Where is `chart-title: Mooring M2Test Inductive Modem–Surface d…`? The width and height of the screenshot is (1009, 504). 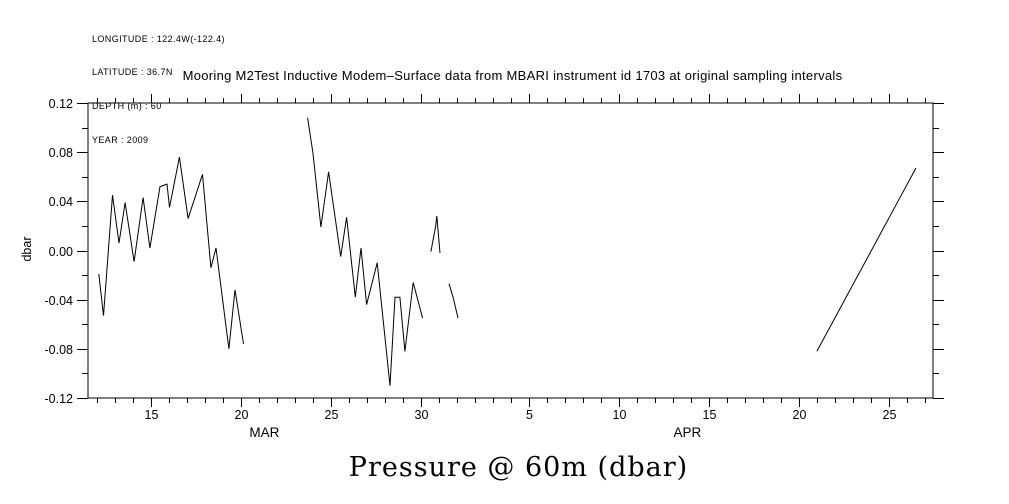 chart-title: Mooring M2Test Inductive Modem–Surface d… is located at coordinates (512, 75).